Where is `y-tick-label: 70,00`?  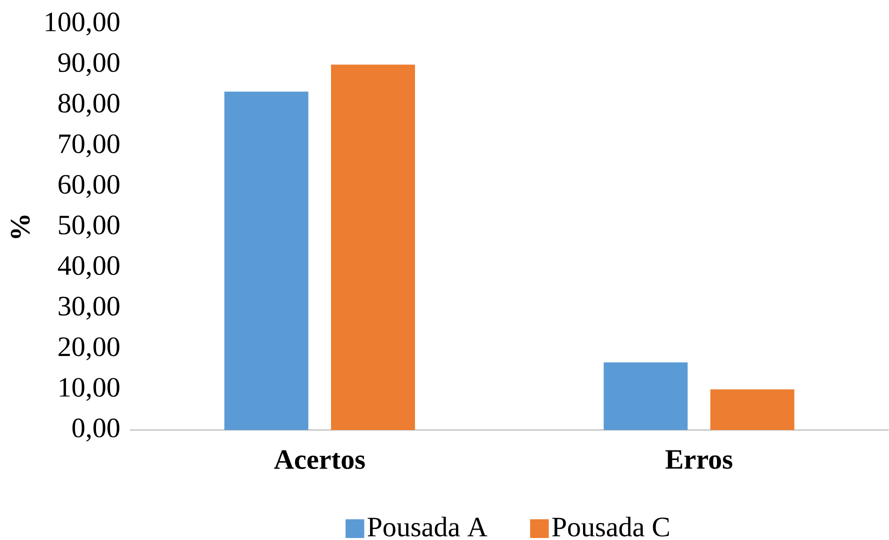 y-tick-label: 70,00 is located at coordinates (89, 146).